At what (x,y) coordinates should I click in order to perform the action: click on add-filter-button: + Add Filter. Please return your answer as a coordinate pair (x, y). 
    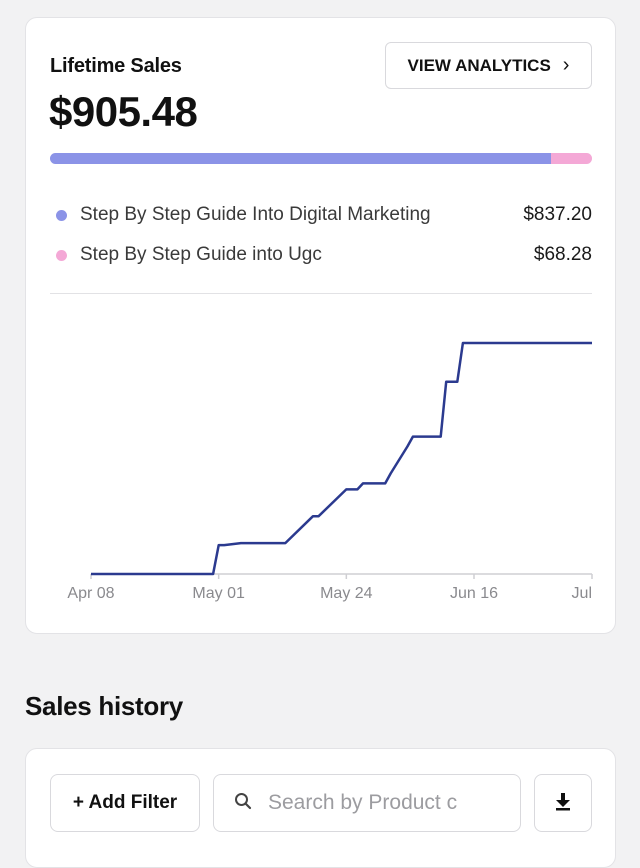
    Looking at the image, I should click on (125, 803).